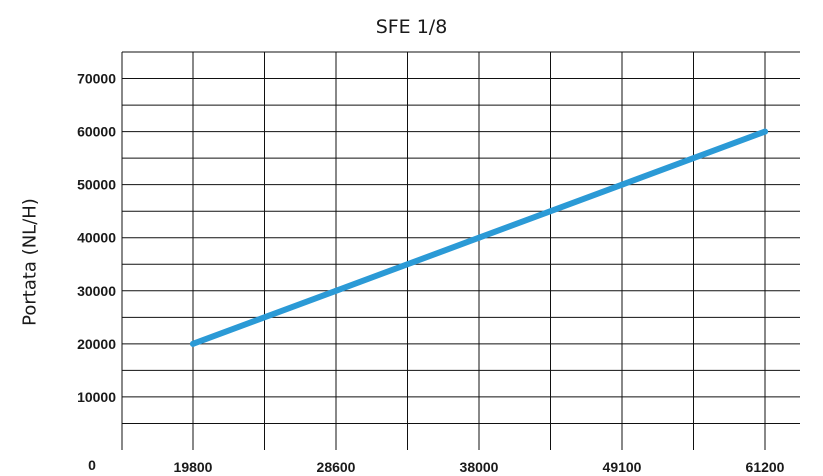 The image size is (823, 476). What do you see at coordinates (96, 397) in the screenshot?
I see `y-tick-label: 10000` at bounding box center [96, 397].